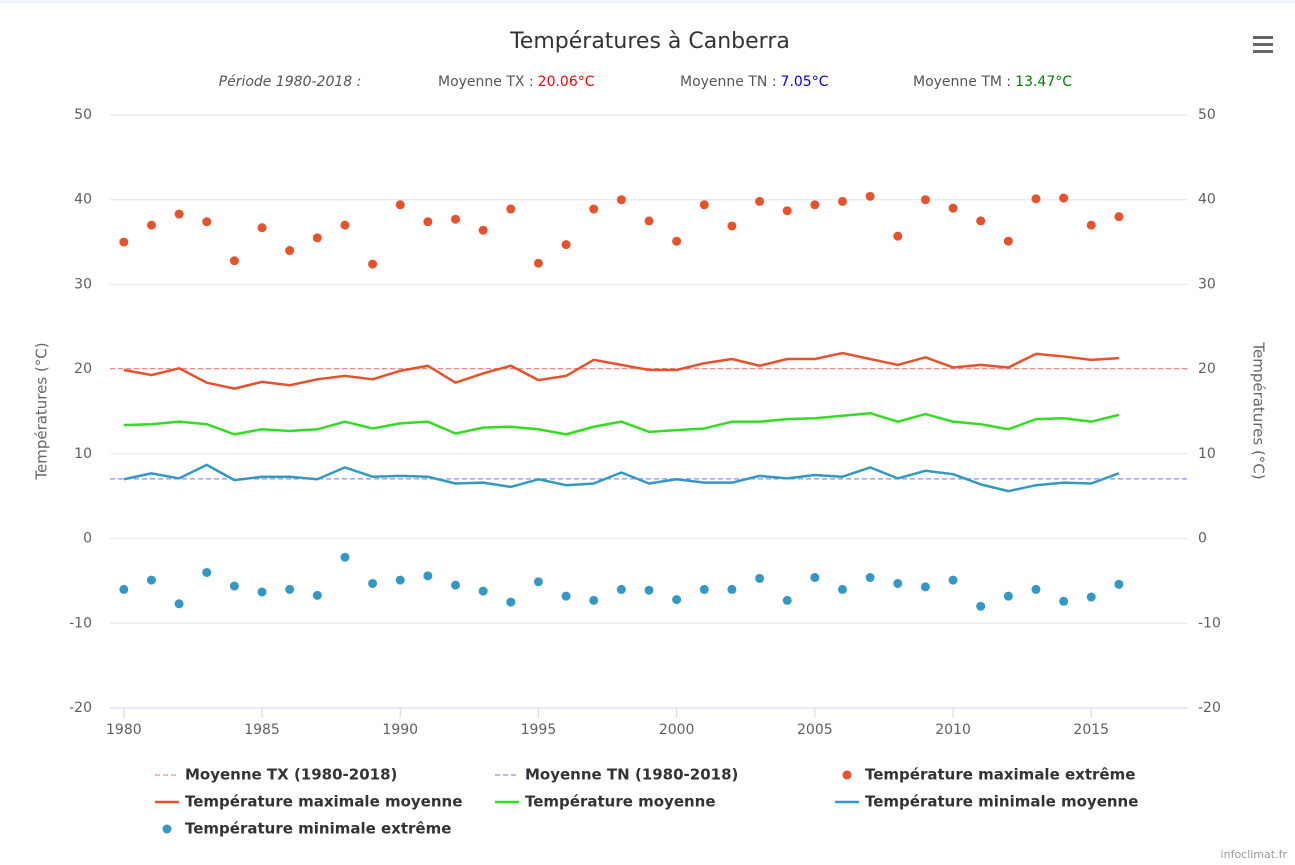 Image resolution: width=1295 pixels, height=865 pixels. I want to click on y2-tick-label: -10, so click(1209, 623).